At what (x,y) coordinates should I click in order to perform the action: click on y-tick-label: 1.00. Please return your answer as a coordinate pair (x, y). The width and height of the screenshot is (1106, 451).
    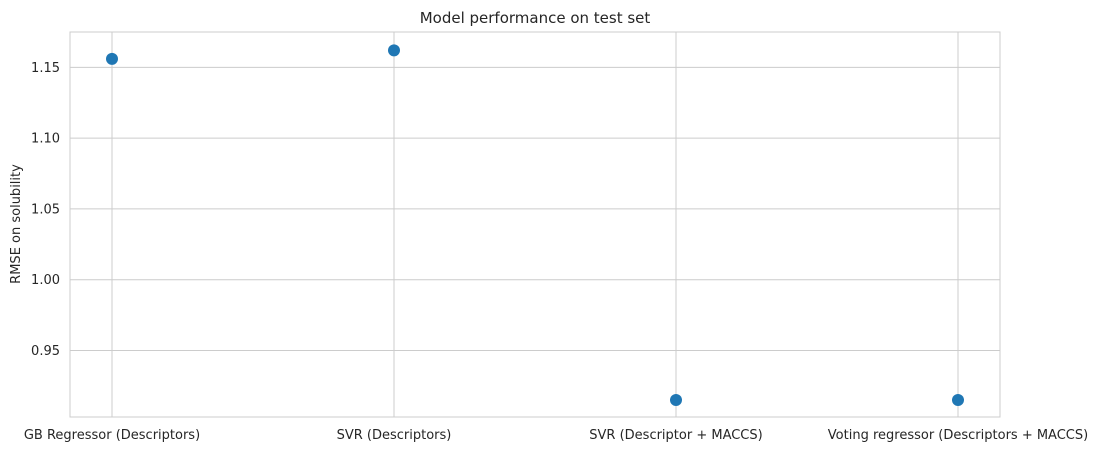
    Looking at the image, I should click on (45, 280).